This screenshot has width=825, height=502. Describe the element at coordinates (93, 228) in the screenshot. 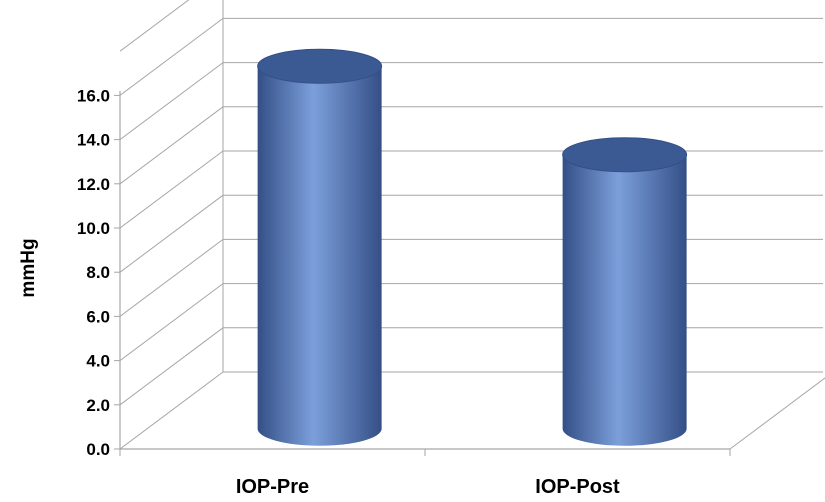

I see `y-tick-label: 10.0` at that location.